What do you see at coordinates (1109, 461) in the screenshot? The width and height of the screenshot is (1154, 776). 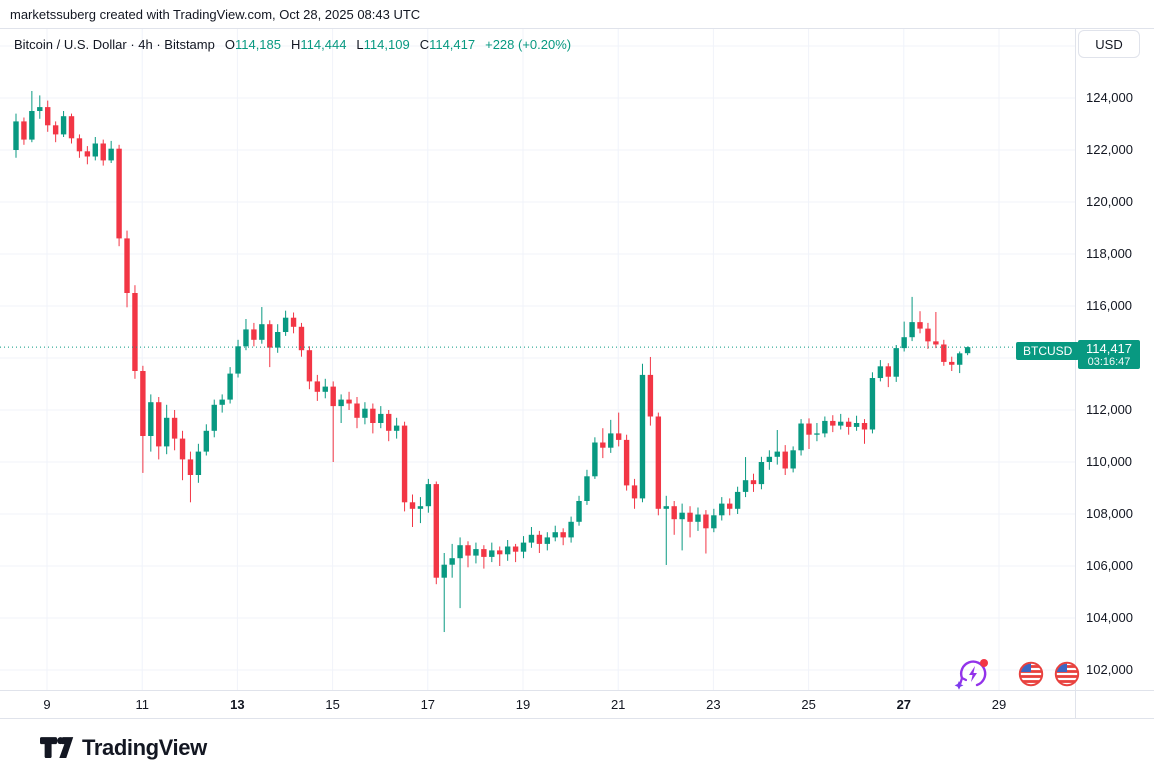 I see `price-axis-label: 110,000` at bounding box center [1109, 461].